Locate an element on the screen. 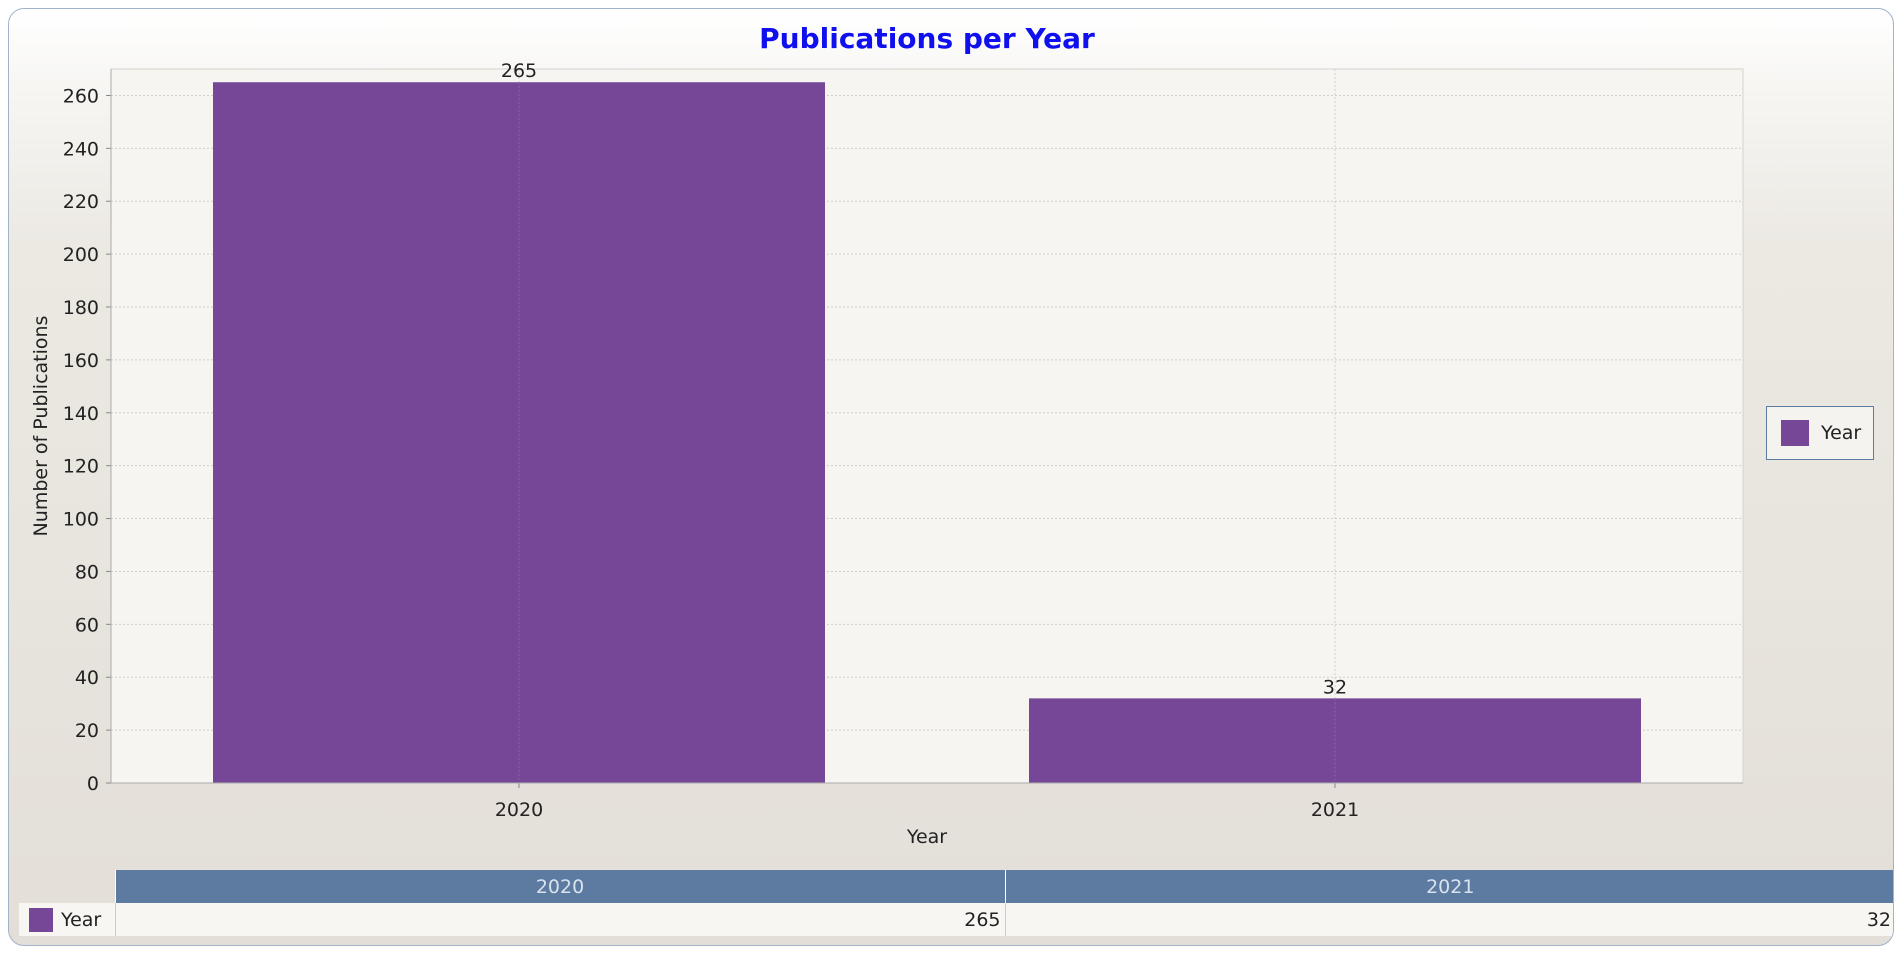 The image size is (1902, 953). y-tick-label: 140 is located at coordinates (81, 414).